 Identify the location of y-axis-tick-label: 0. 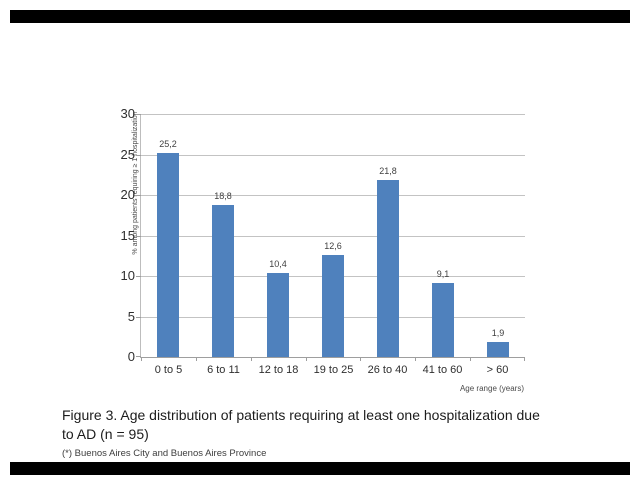
(131, 356).